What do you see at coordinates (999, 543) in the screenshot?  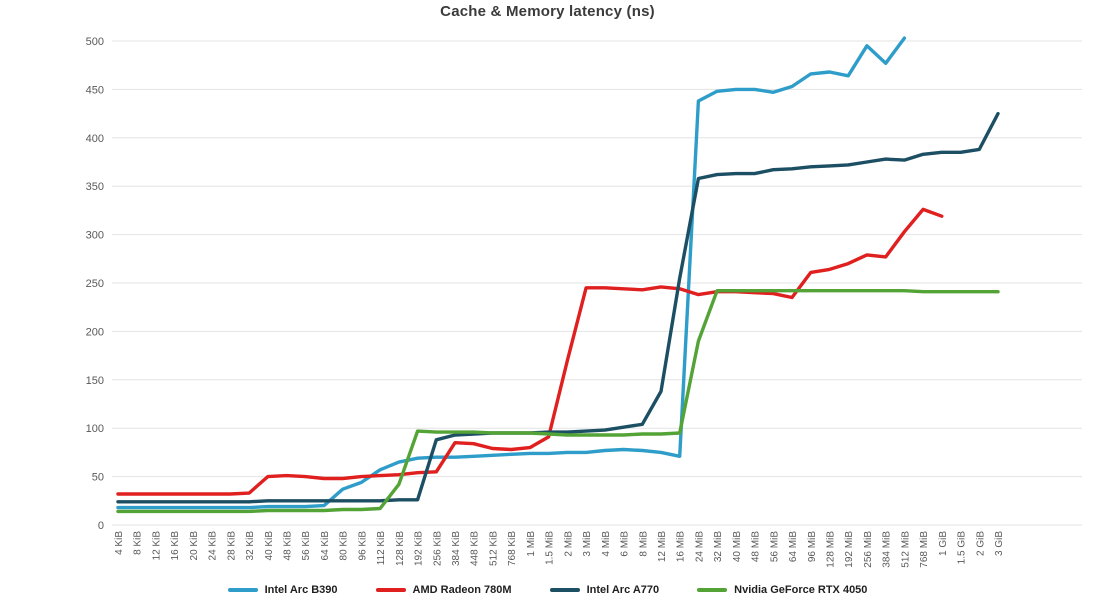 I see `x-axis-tick-label: 3 GiB` at bounding box center [999, 543].